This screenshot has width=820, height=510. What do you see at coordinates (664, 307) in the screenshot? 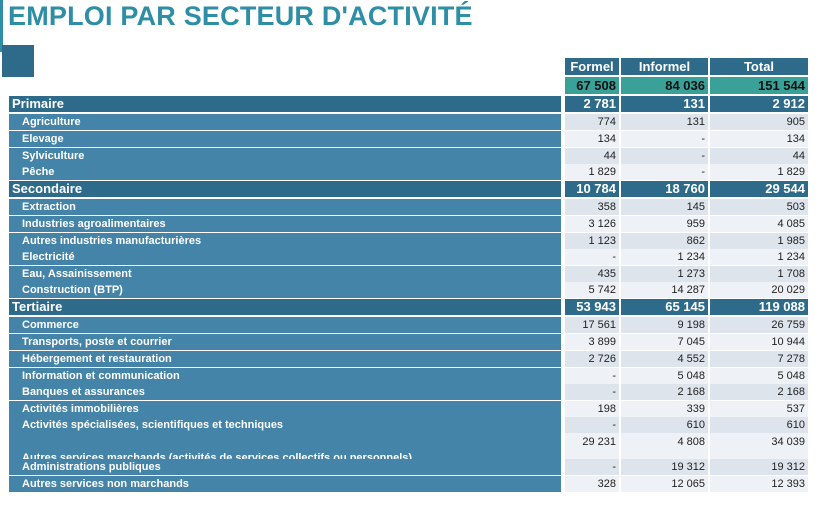
I see `cell-informel: 65 145` at bounding box center [664, 307].